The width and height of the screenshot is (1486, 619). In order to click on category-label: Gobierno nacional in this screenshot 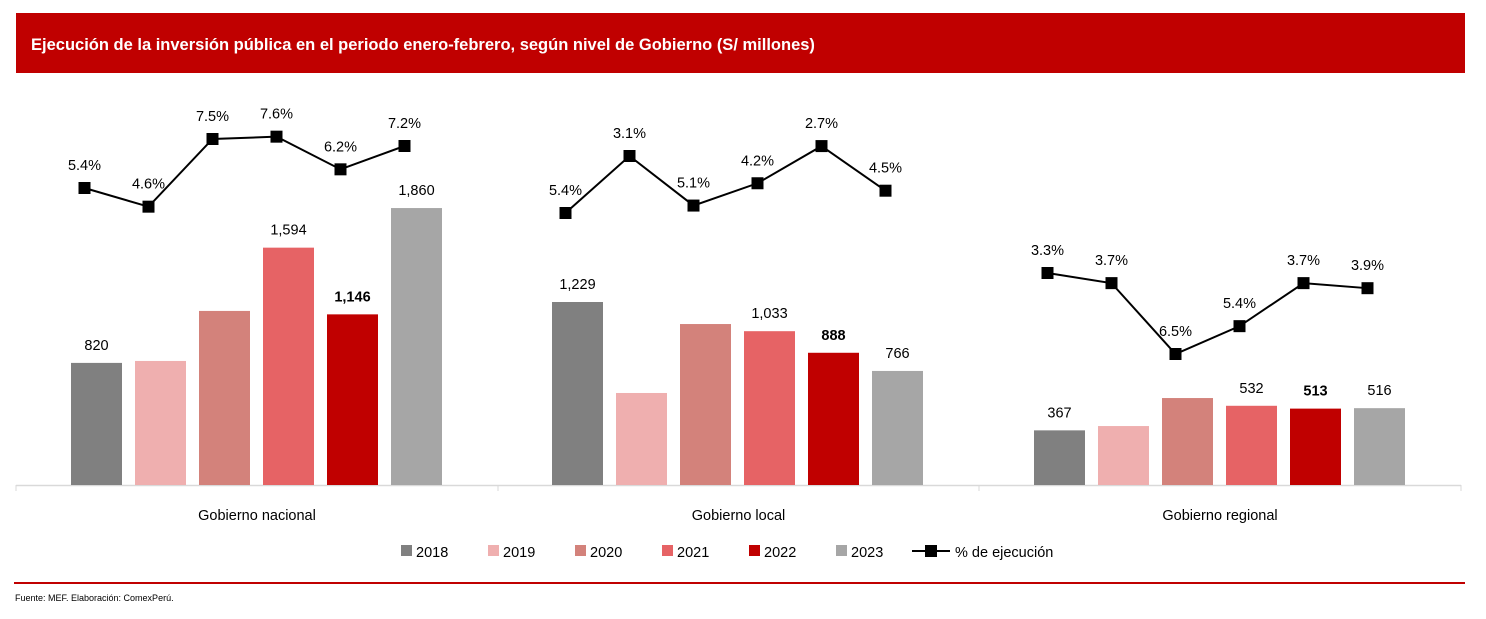, I will do `click(257, 516)`.